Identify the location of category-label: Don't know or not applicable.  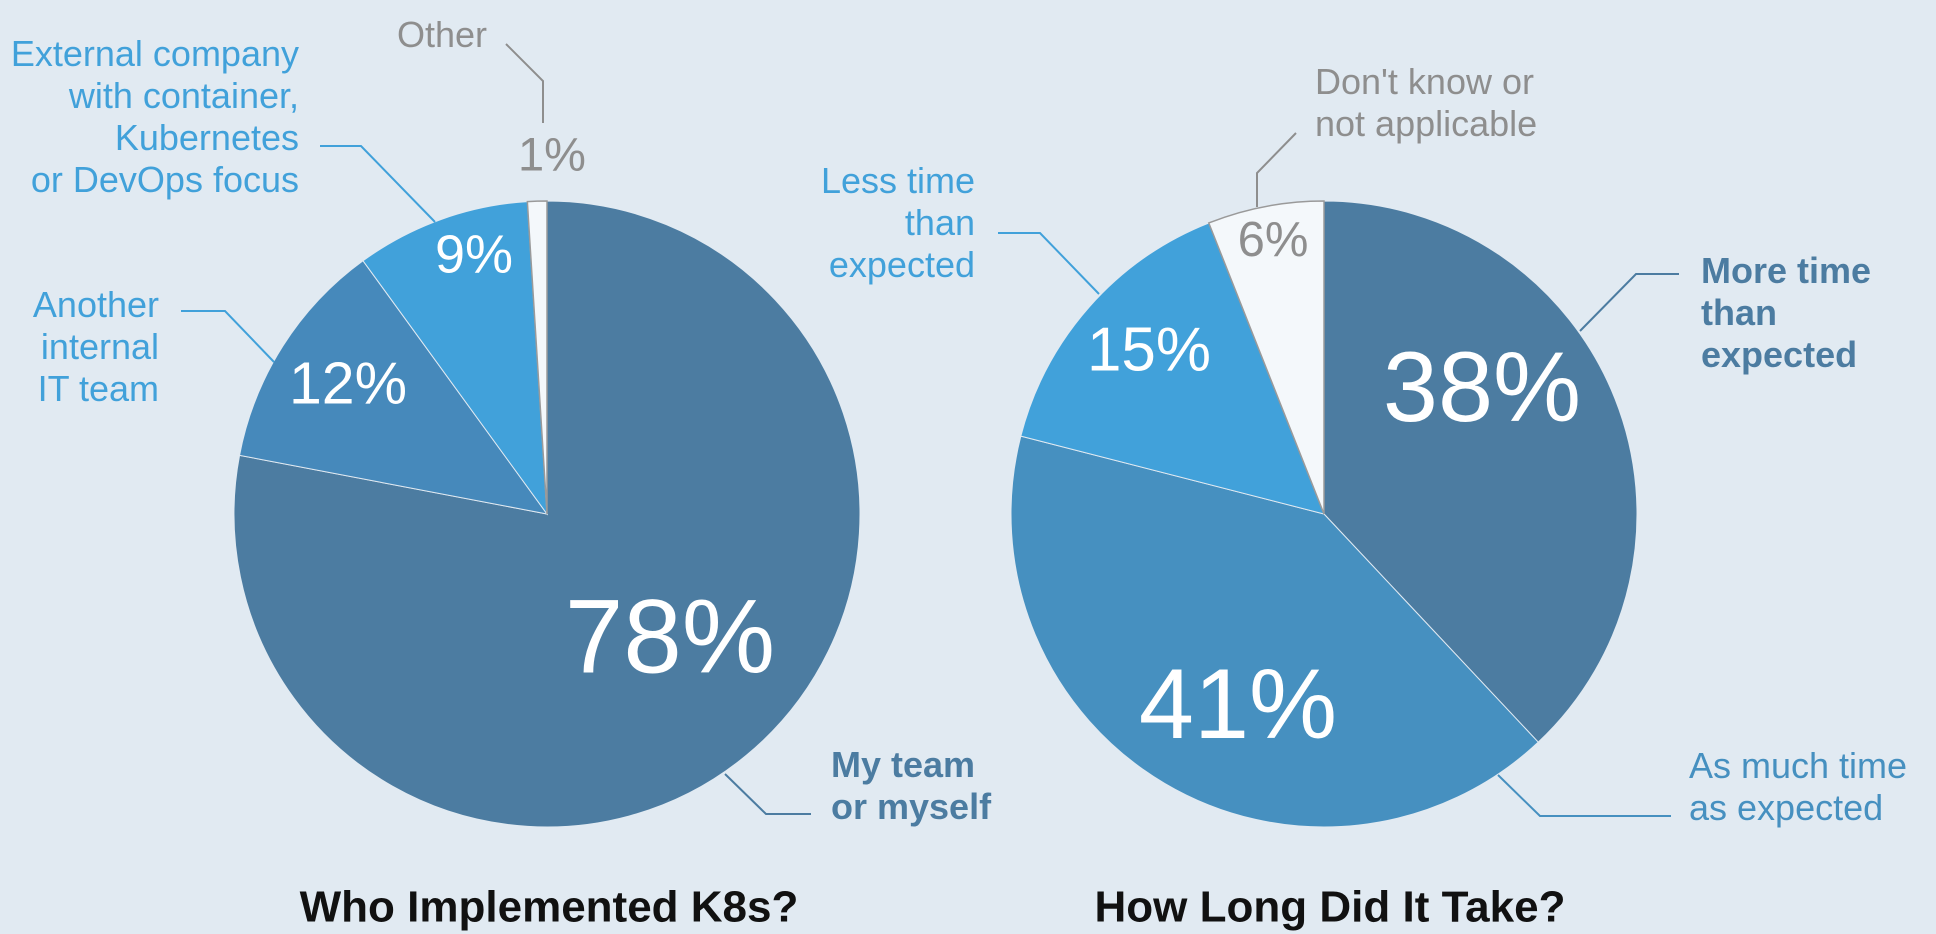
(1426, 102).